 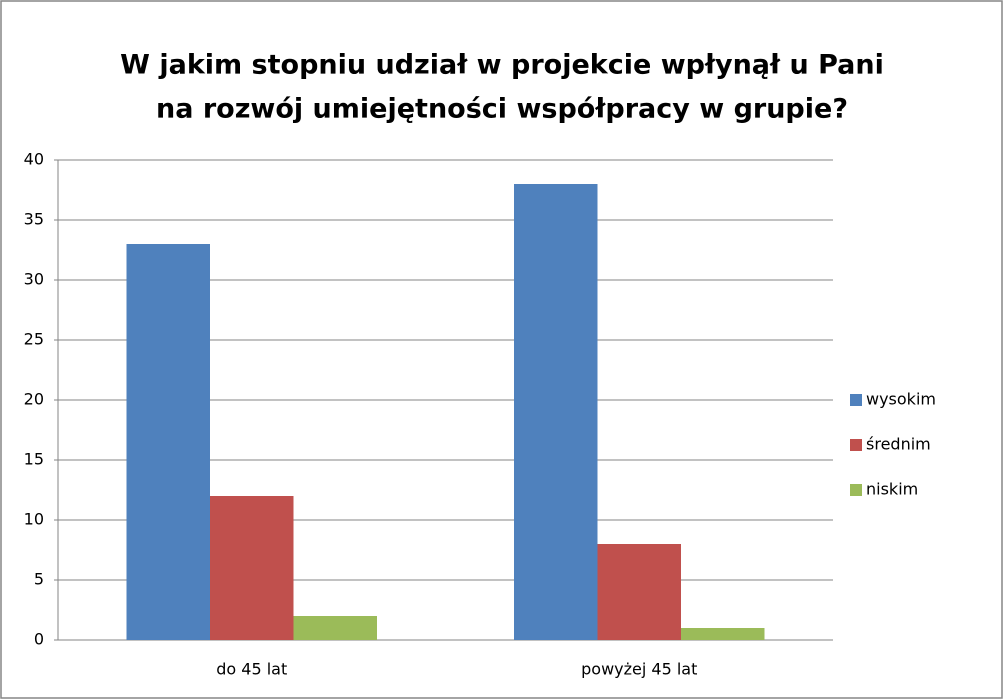 What do you see at coordinates (639, 669) in the screenshot?
I see `x-tick-label: powyżej 45 lat` at bounding box center [639, 669].